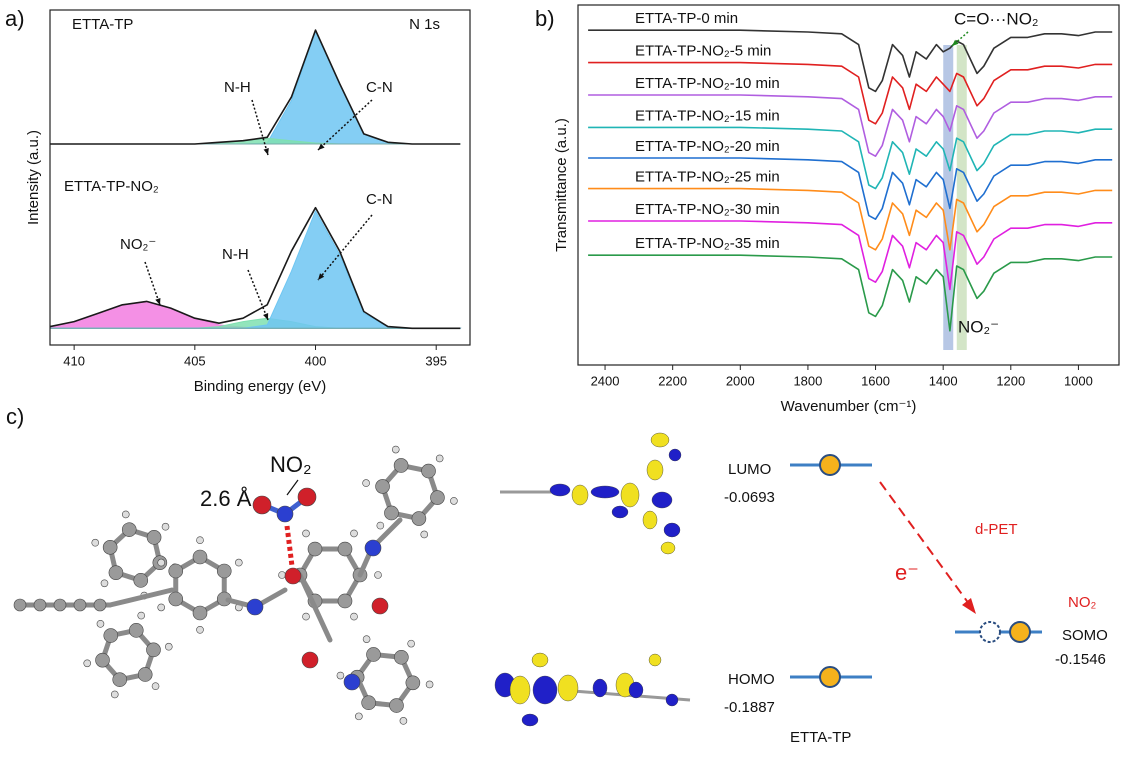  What do you see at coordinates (996, 18) in the screenshot?
I see `annotation: C=O···NO₂` at bounding box center [996, 18].